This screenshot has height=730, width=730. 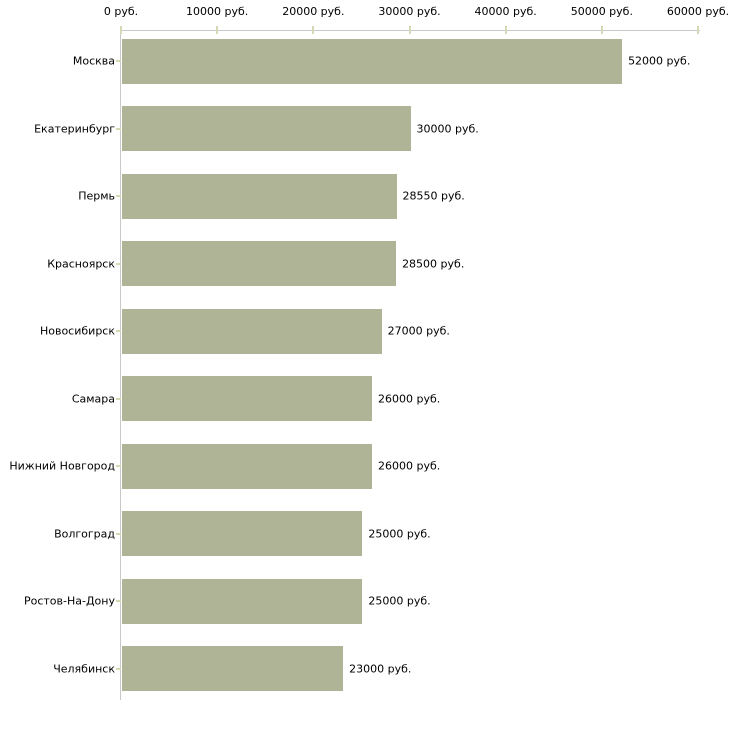 What do you see at coordinates (93, 399) in the screenshot?
I see `category-label: Самара` at bounding box center [93, 399].